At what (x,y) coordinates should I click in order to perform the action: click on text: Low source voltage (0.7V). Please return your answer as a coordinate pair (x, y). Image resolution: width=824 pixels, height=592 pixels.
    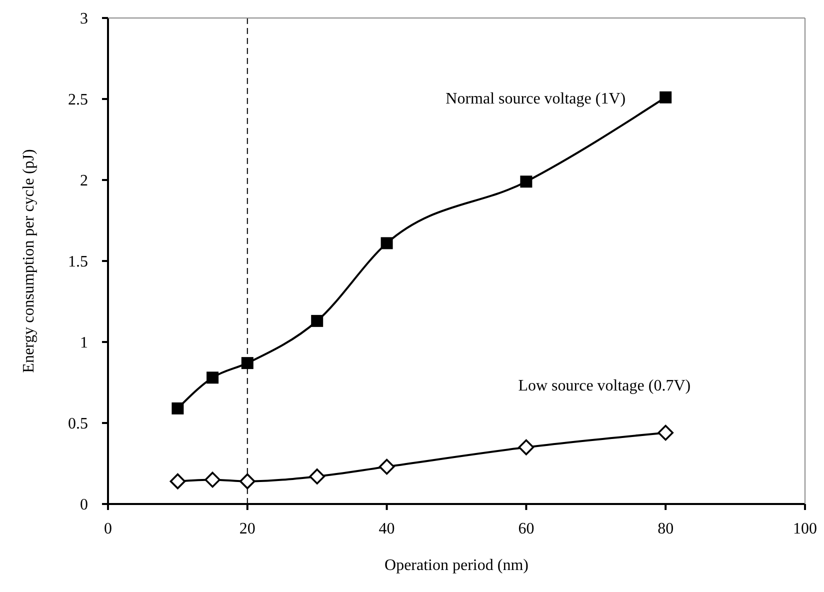
    Looking at the image, I should click on (604, 386).